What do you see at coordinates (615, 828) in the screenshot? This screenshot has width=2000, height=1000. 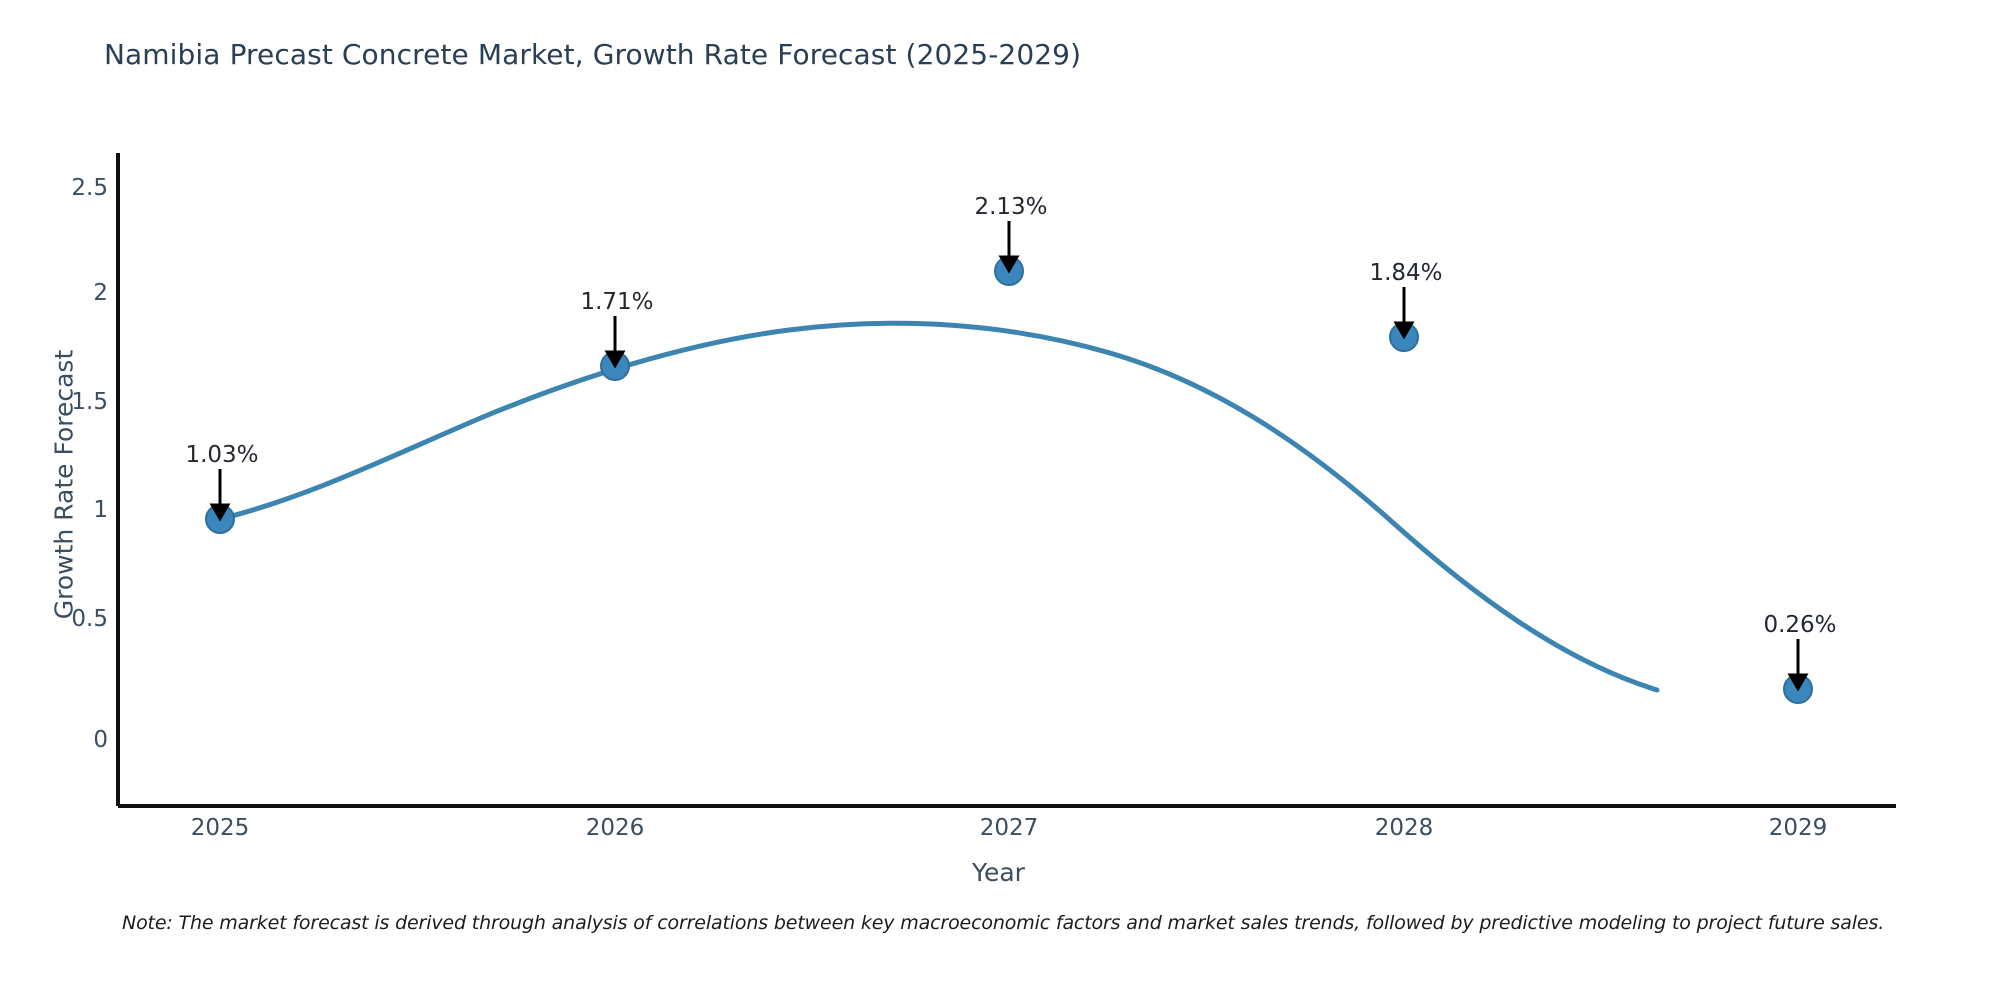 I see `x-tick-label-2026: 2026` at bounding box center [615, 828].